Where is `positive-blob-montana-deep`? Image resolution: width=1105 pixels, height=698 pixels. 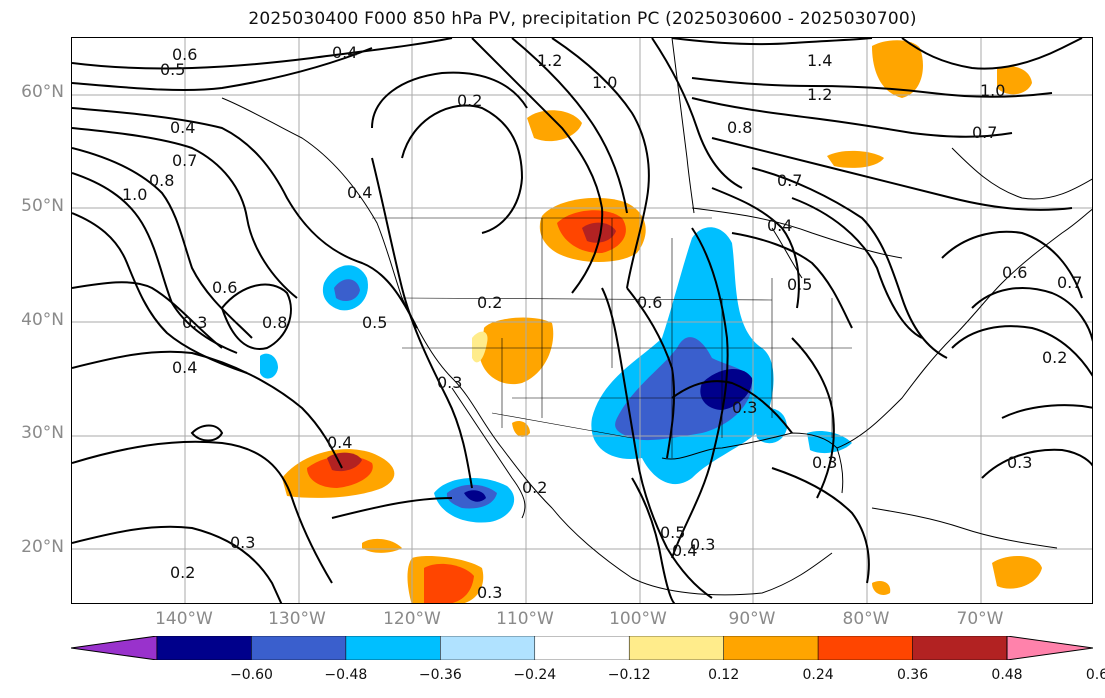
positive-blob-montana-deep is located at coordinates (599, 232).